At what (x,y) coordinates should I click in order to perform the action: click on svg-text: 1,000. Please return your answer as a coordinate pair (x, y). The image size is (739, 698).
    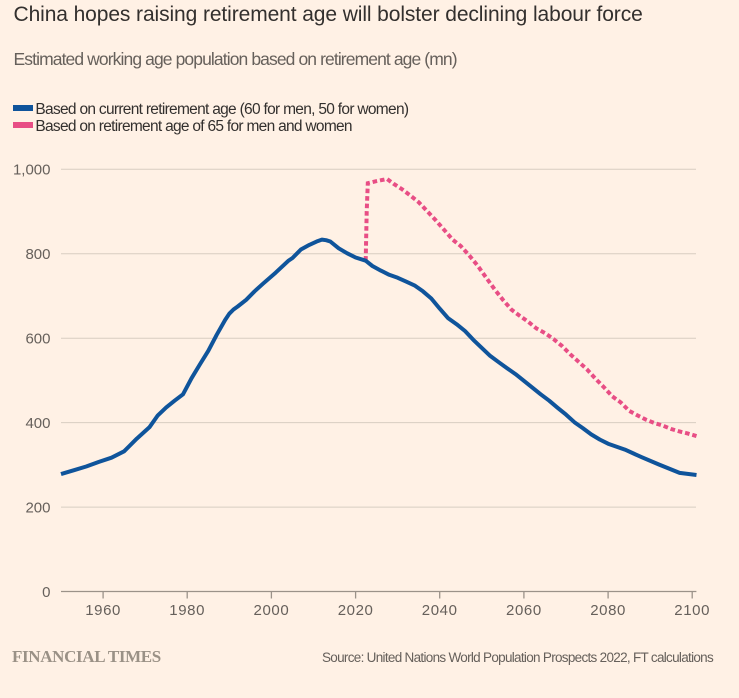
    Looking at the image, I should click on (32, 170).